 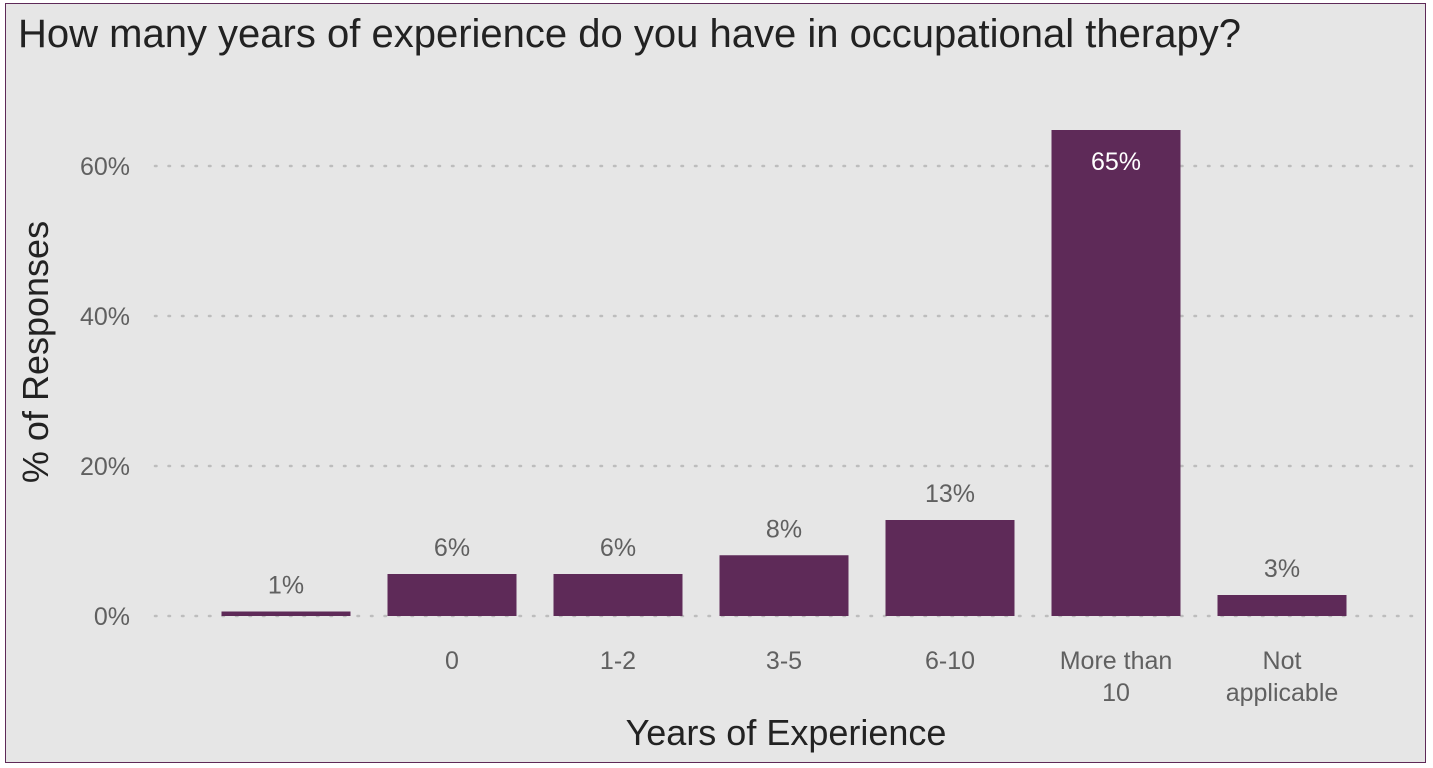 What do you see at coordinates (618, 661) in the screenshot?
I see `x-tick-label: 1-2` at bounding box center [618, 661].